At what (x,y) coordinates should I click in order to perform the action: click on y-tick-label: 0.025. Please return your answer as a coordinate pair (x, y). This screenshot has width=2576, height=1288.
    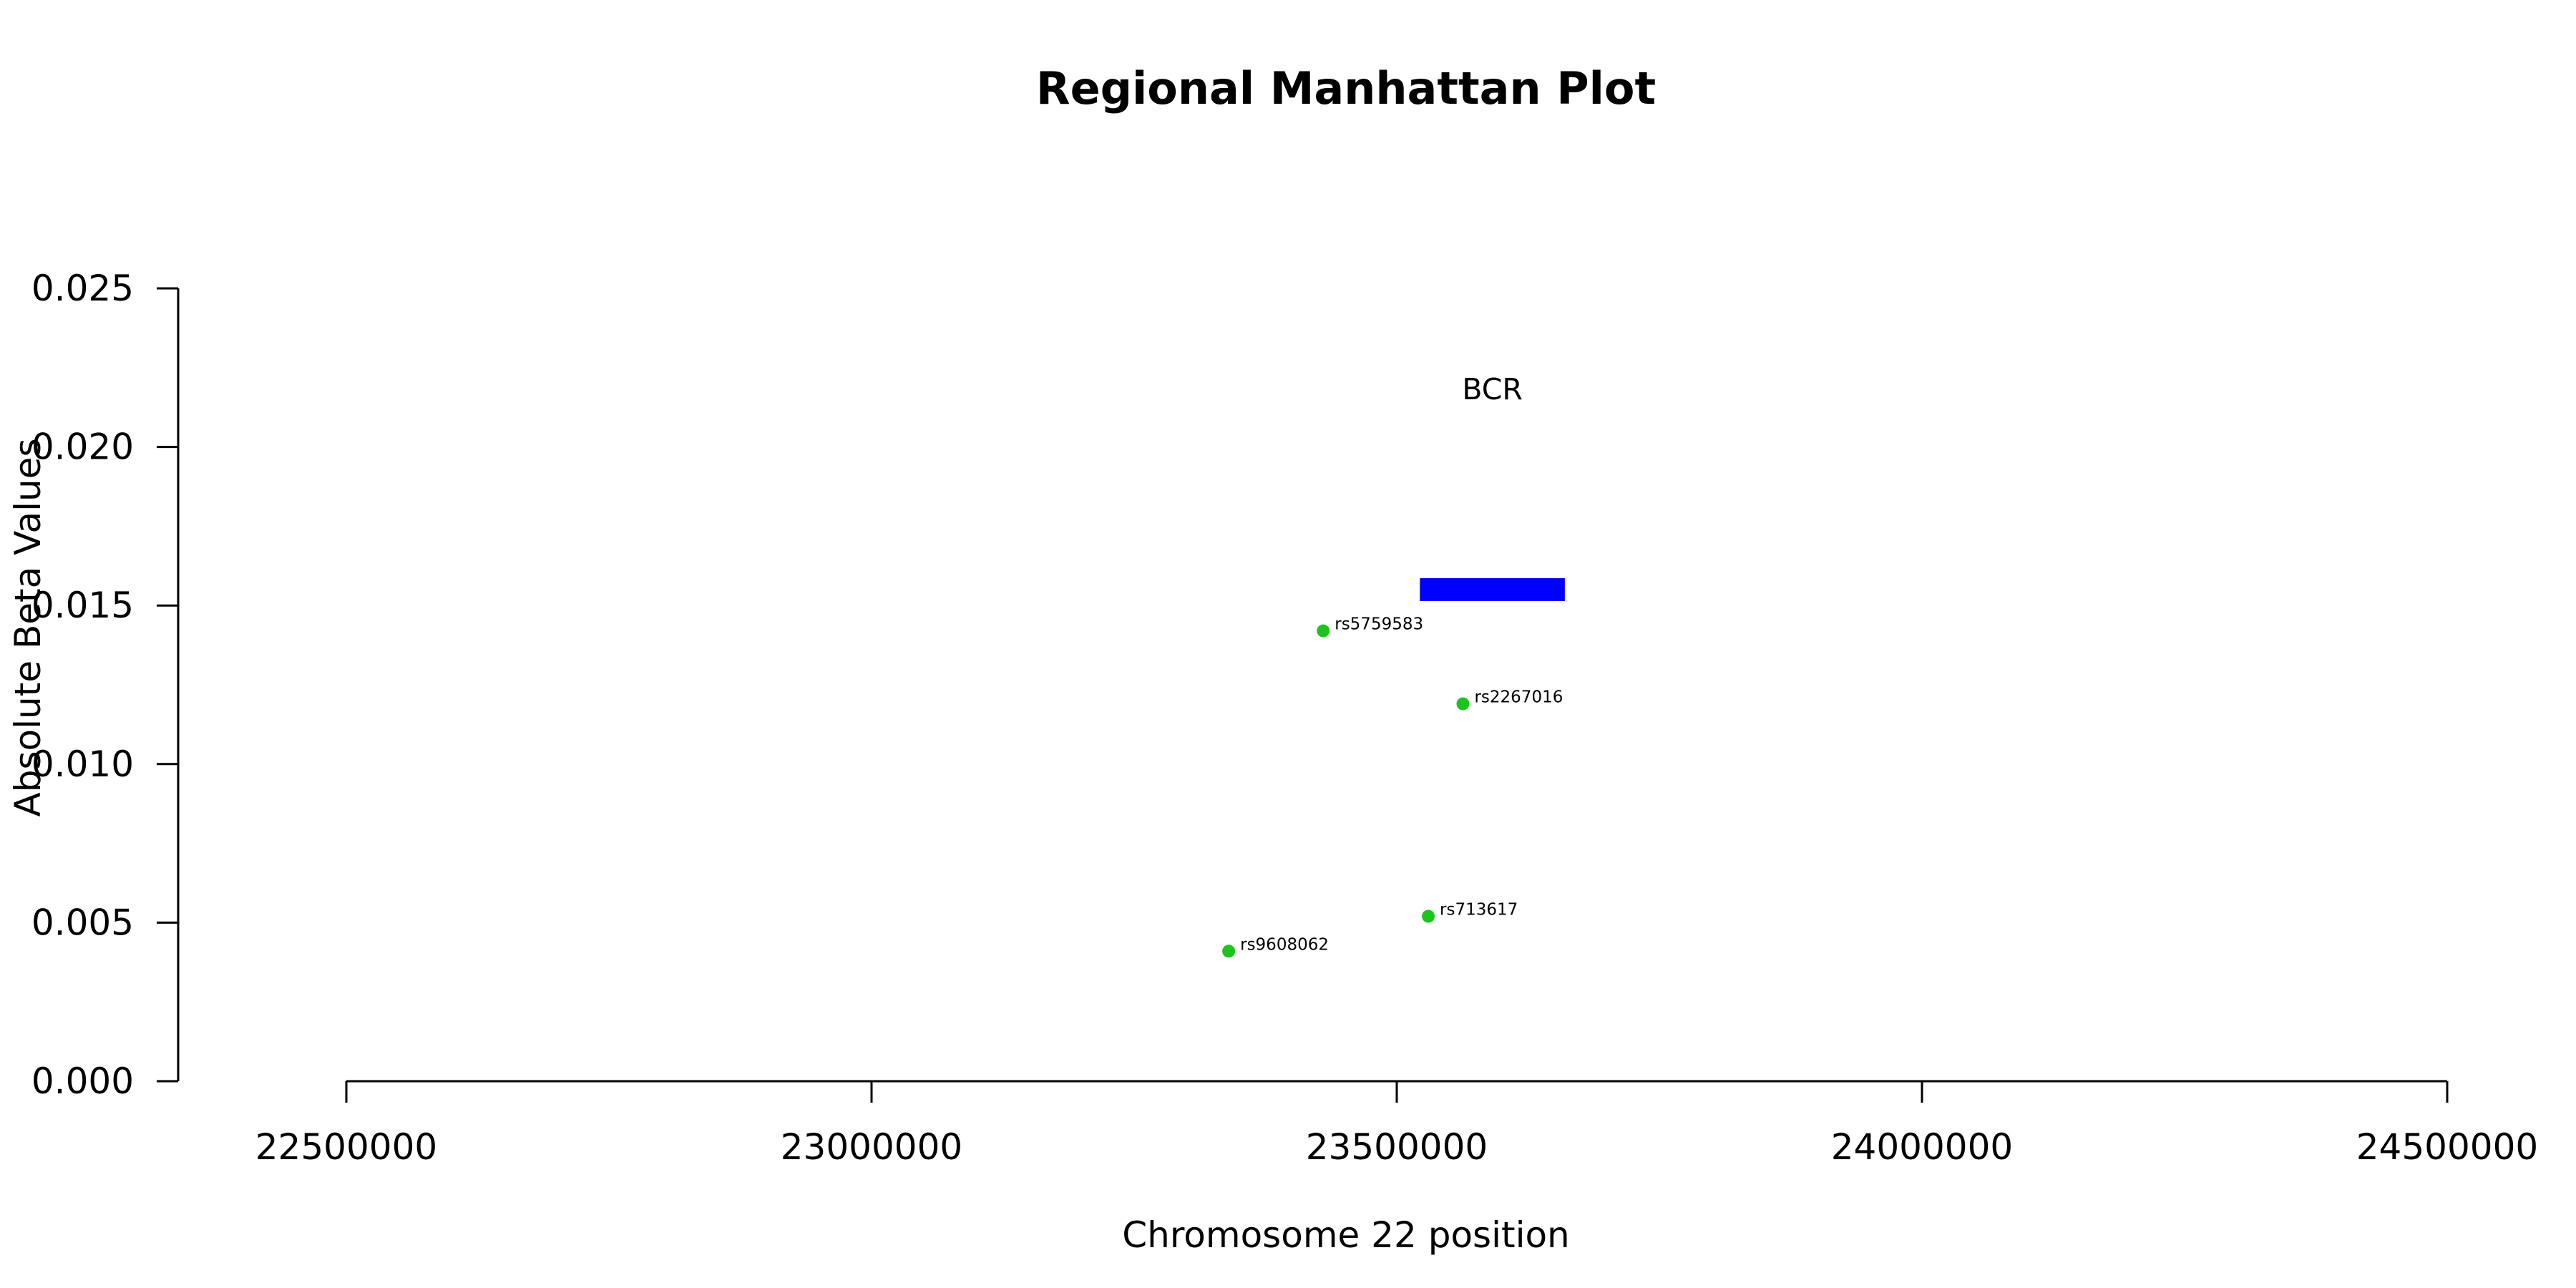
    Looking at the image, I should click on (82, 288).